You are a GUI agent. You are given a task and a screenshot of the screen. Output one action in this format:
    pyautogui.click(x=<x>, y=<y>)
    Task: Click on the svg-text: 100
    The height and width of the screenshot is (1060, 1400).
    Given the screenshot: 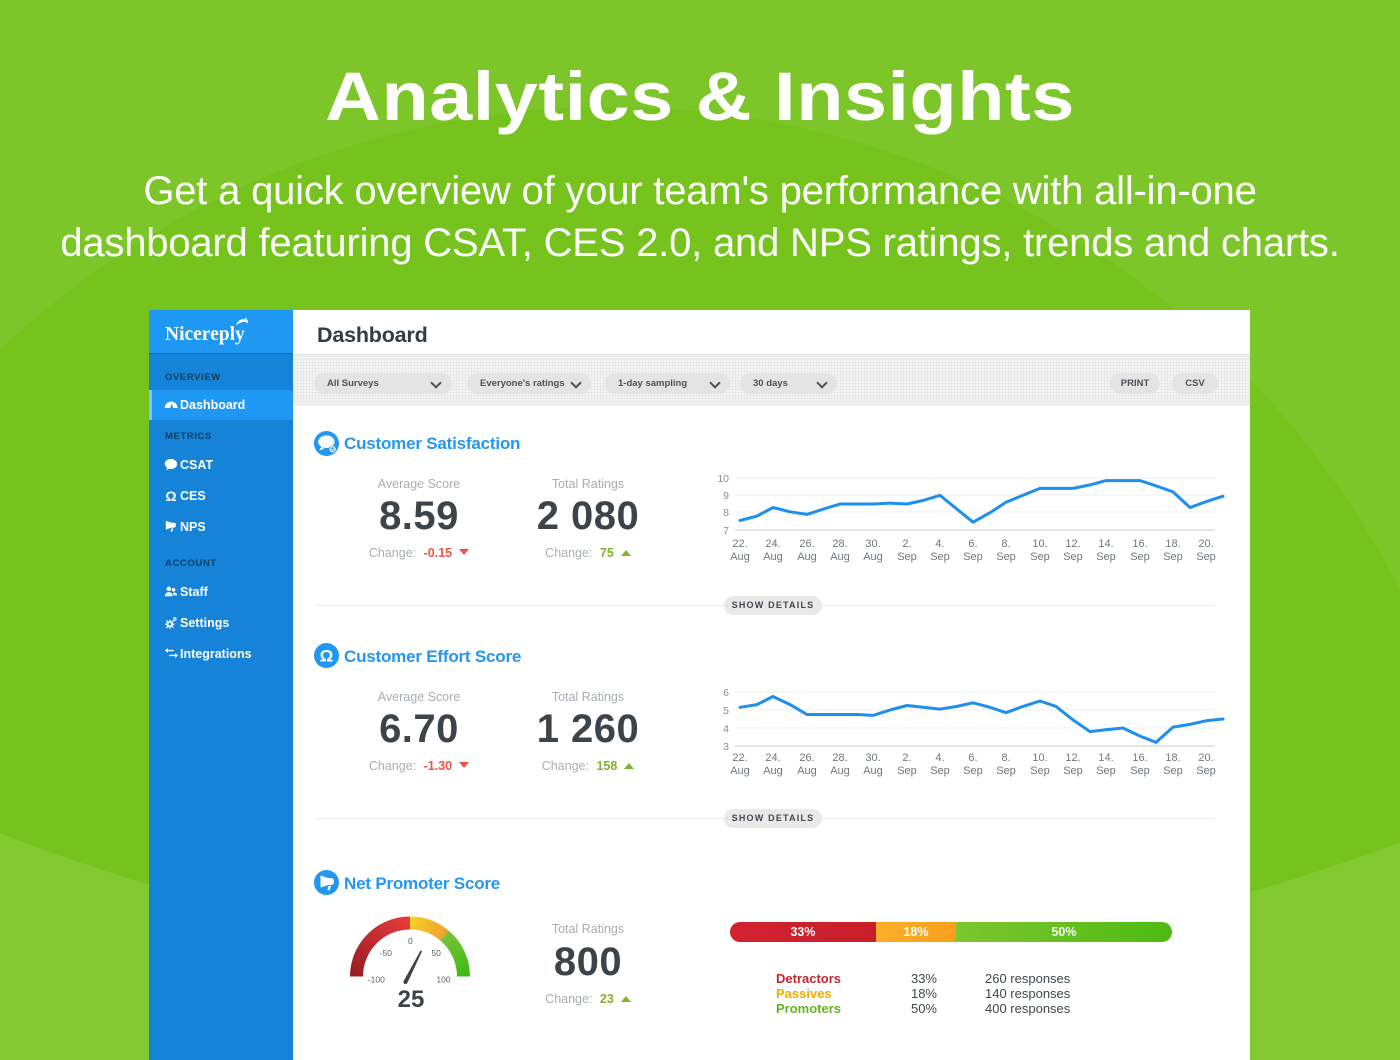 What is the action you would take?
    pyautogui.click(x=443, y=980)
    